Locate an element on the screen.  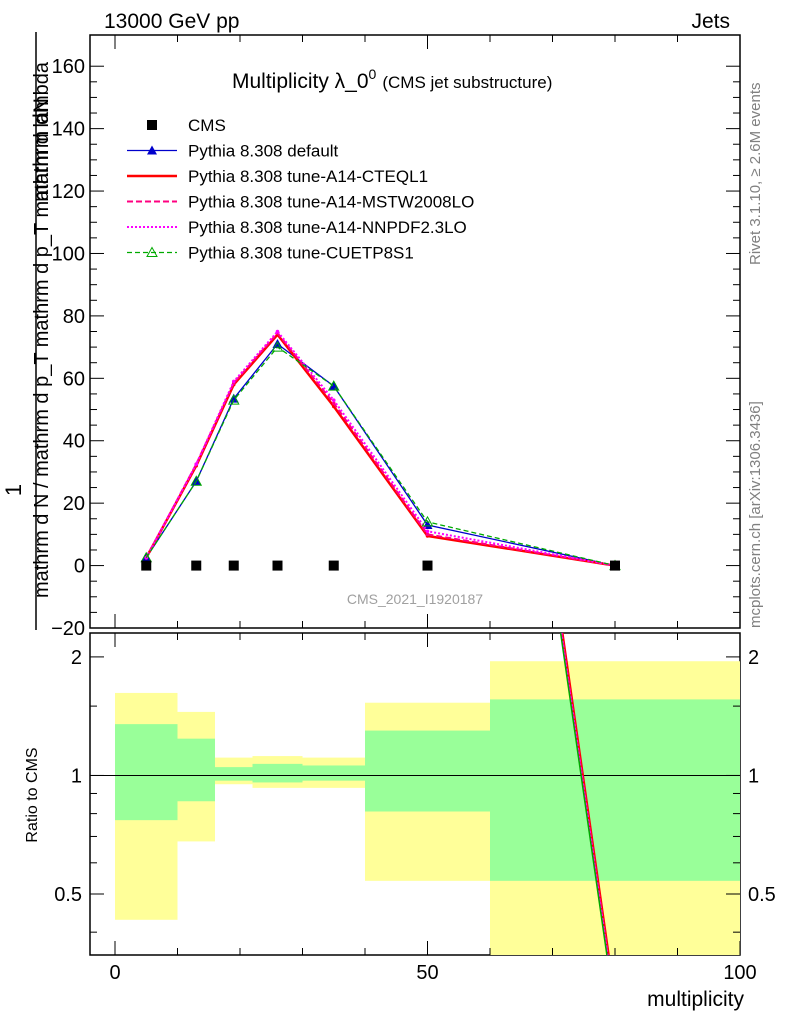
main-y-tick-label: 80 is located at coordinates (74, 317).